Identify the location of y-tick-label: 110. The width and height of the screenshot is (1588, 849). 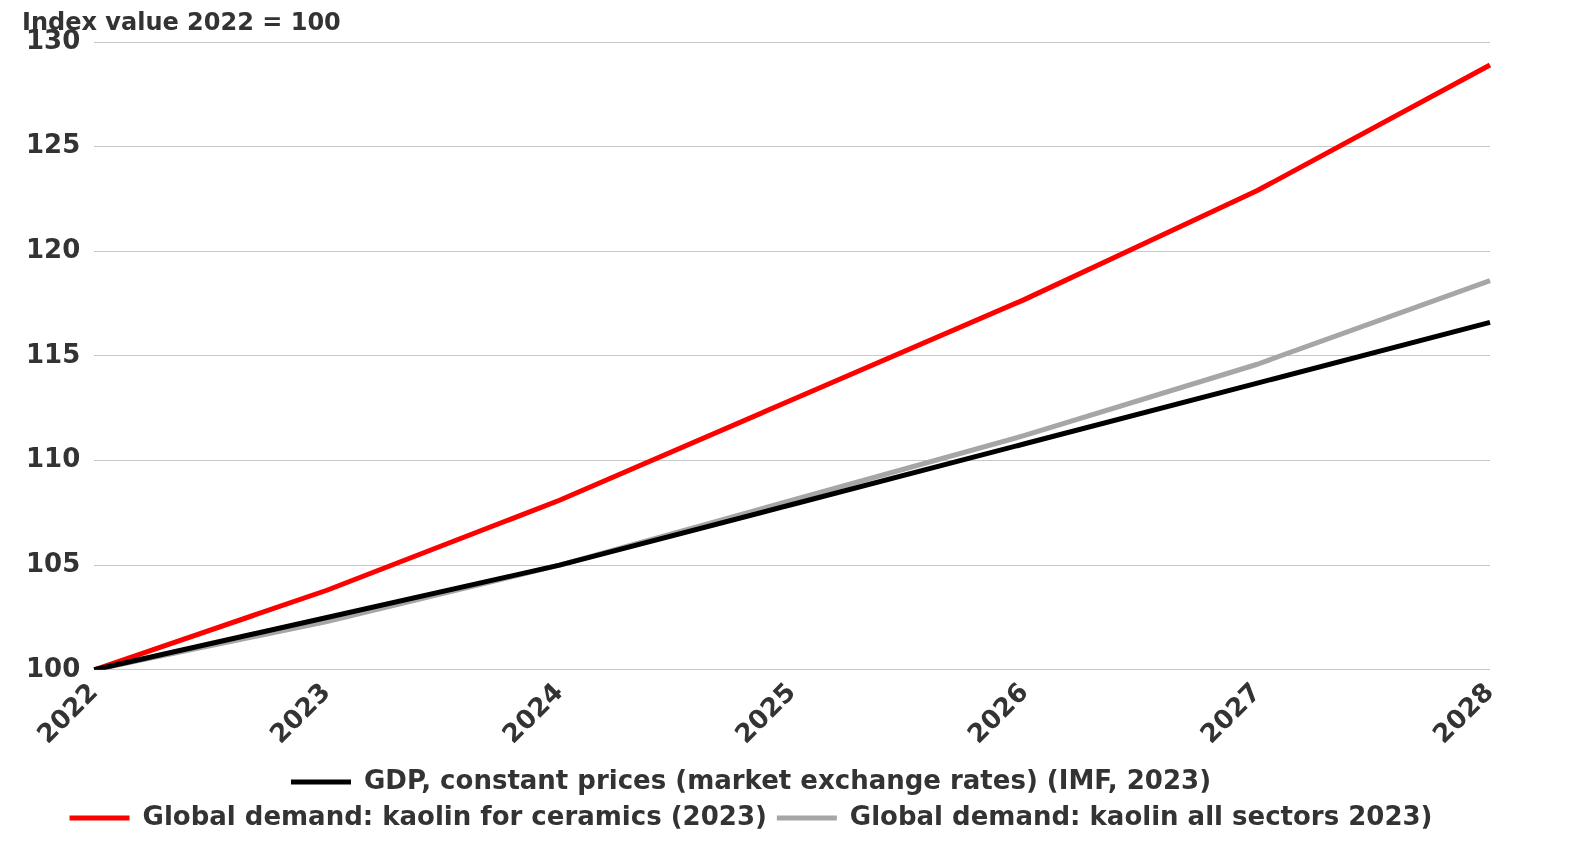
(53, 458).